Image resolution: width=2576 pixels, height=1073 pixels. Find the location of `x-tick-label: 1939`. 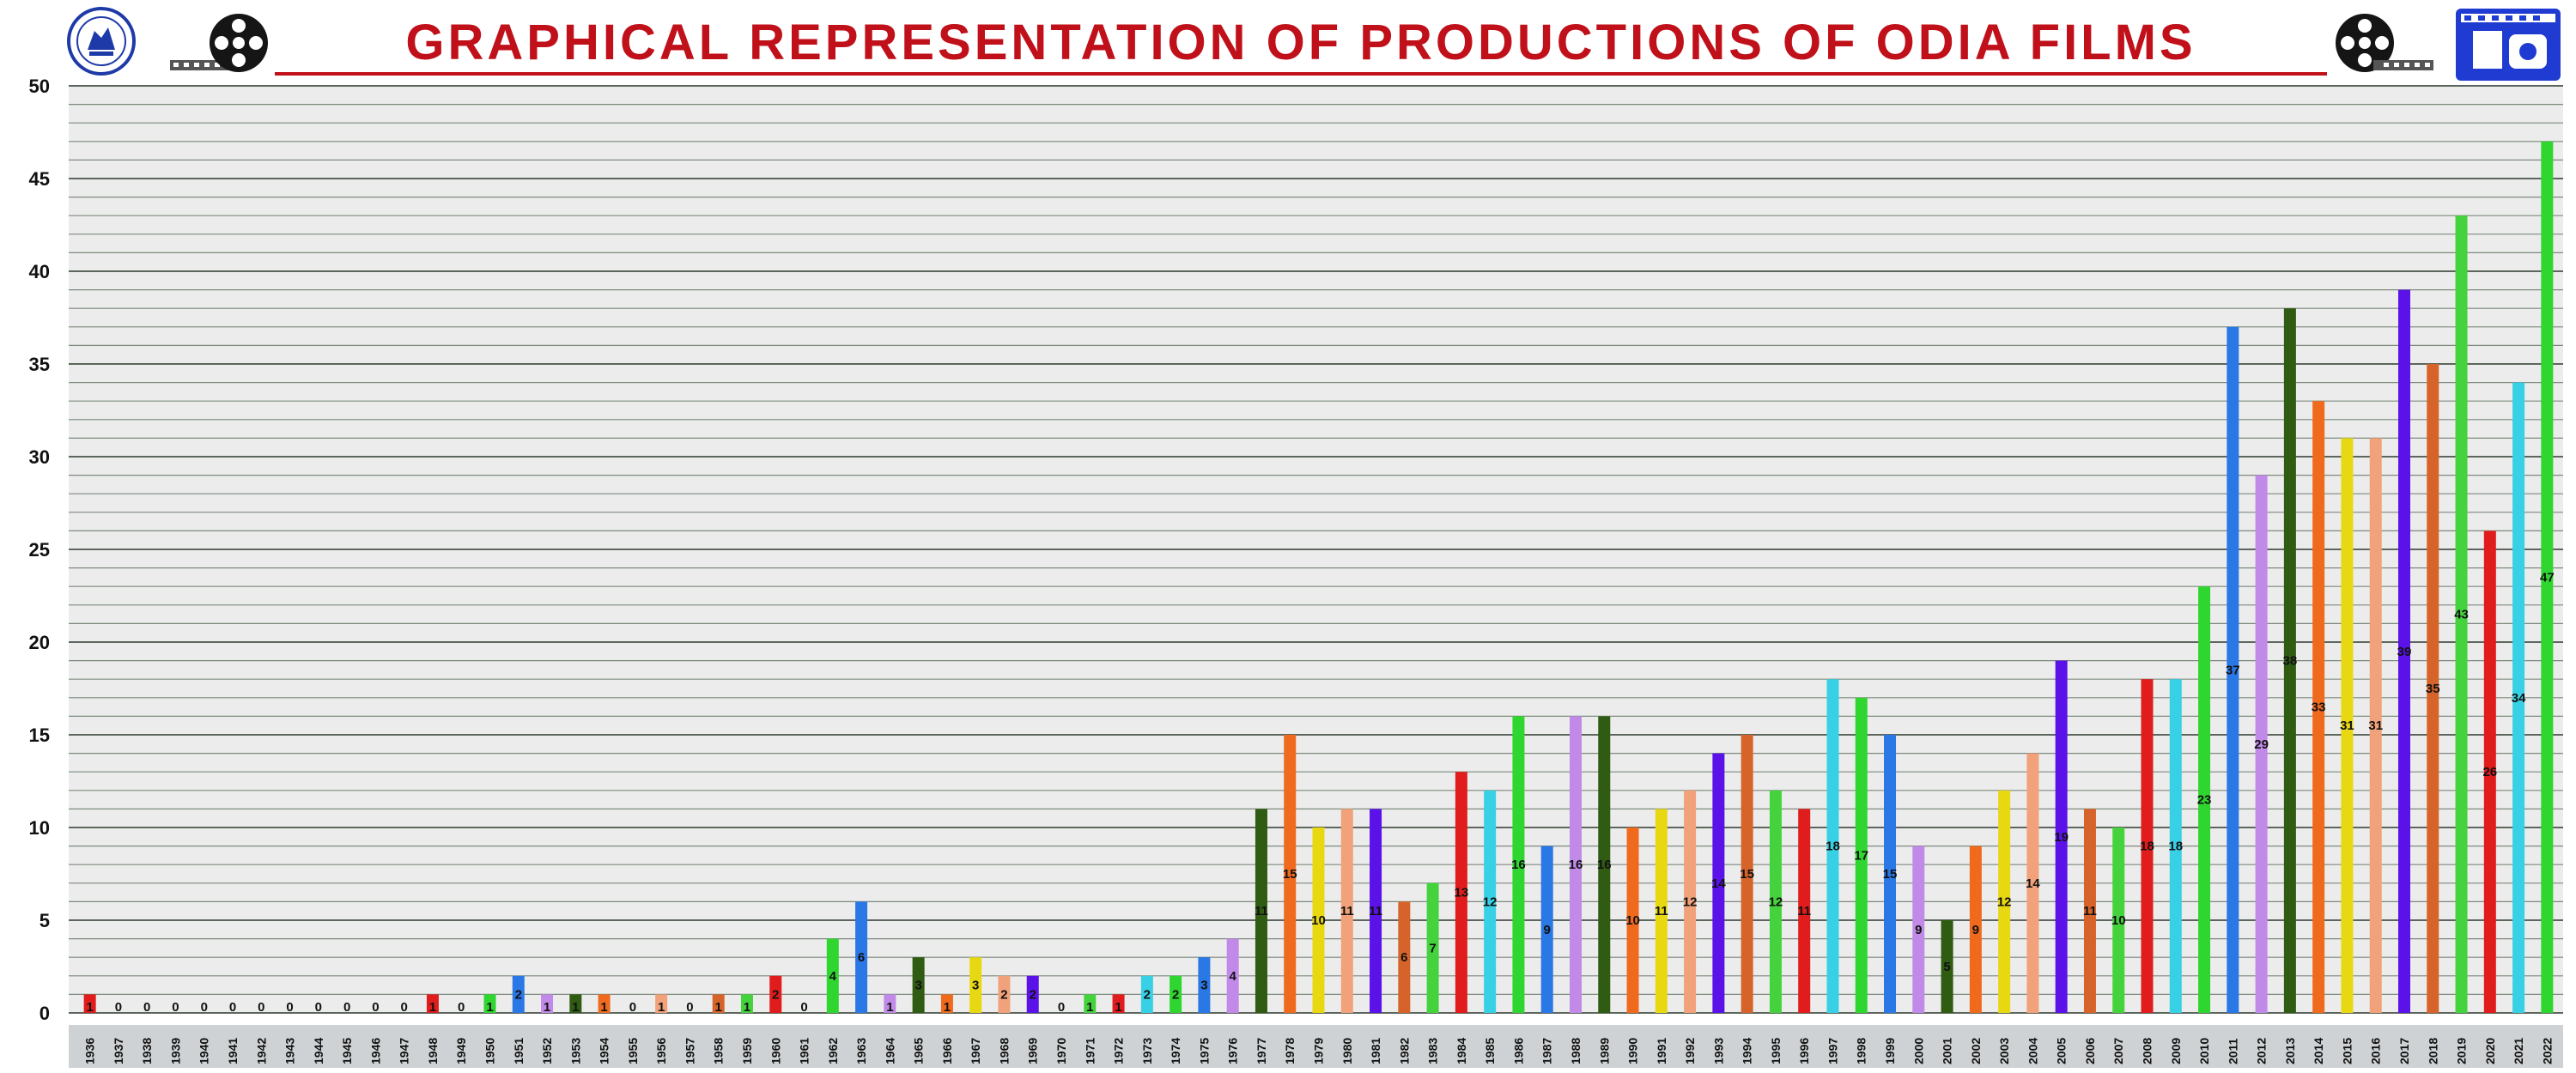

x-tick-label: 1939 is located at coordinates (175, 1051).